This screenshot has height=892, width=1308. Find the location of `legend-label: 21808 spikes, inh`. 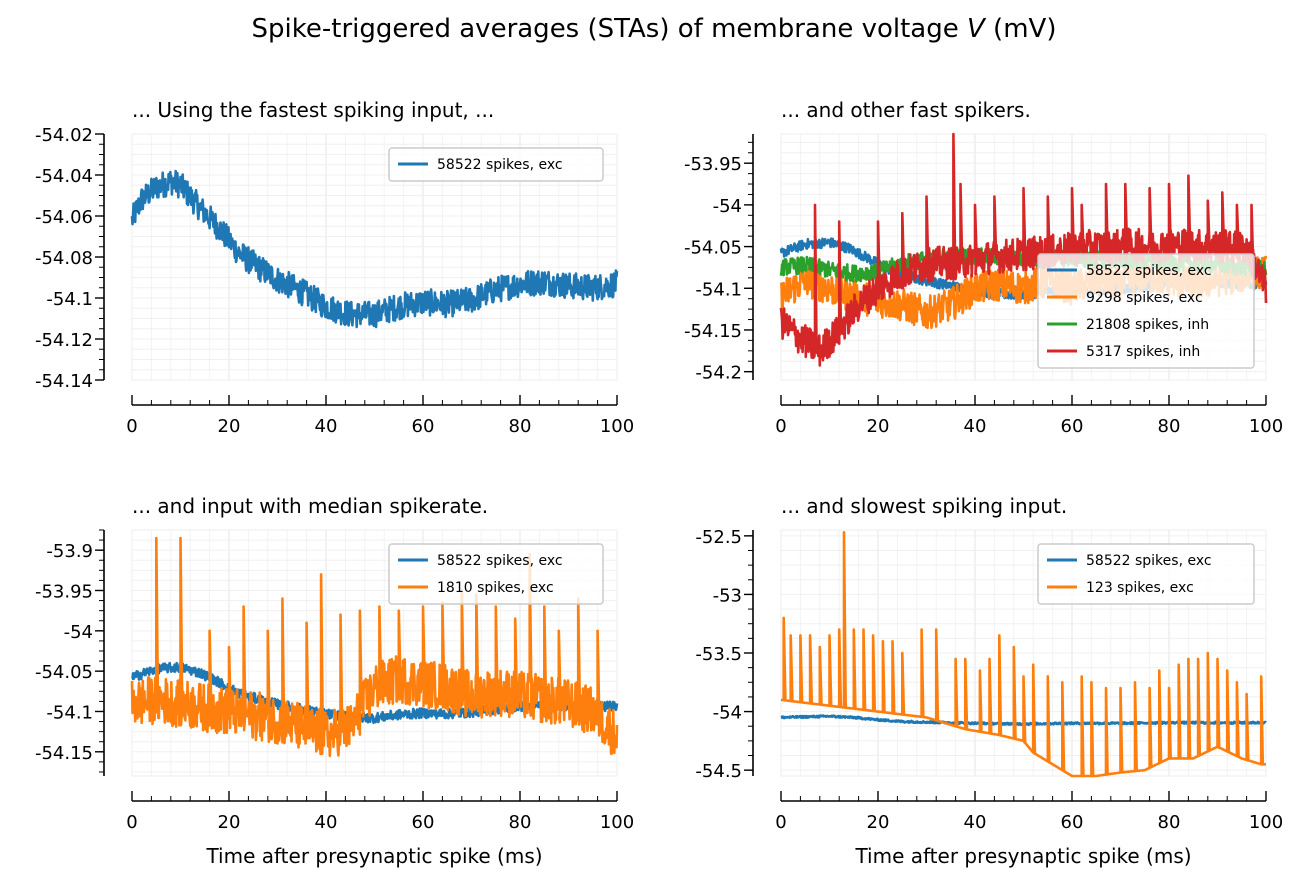

legend-label: 21808 spikes, inh is located at coordinates (1147, 325).